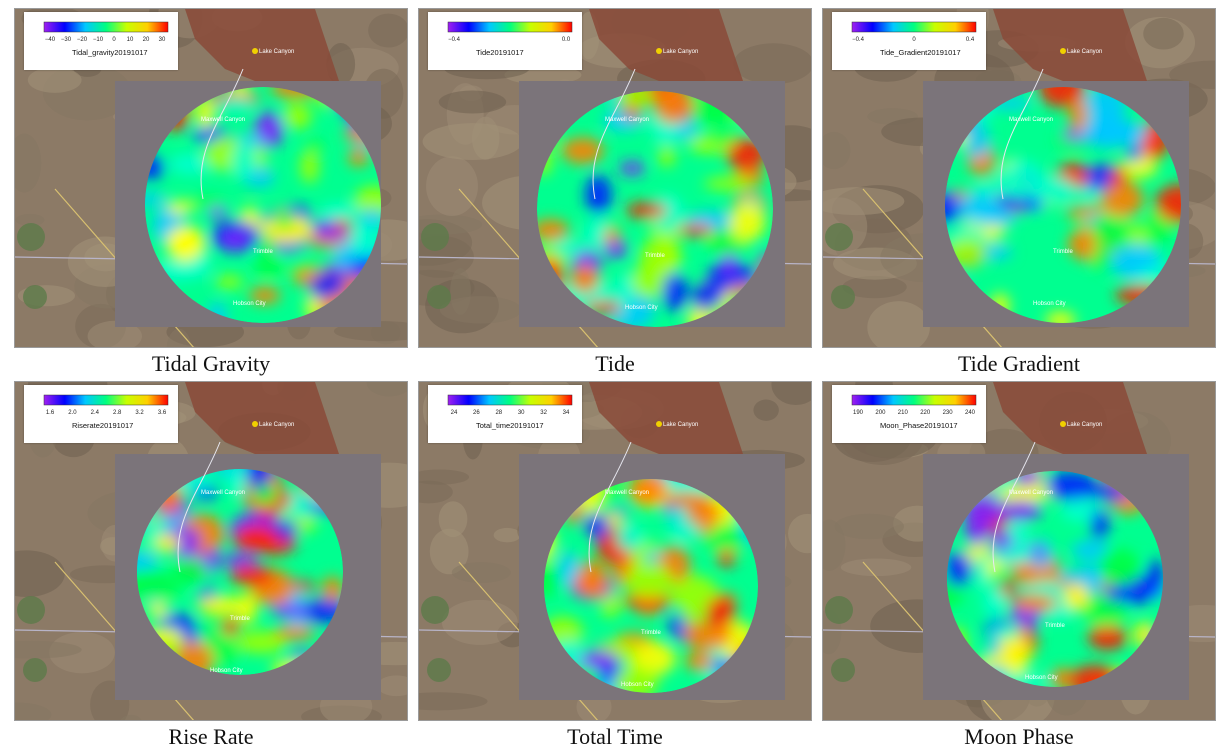 The image size is (1230, 755). What do you see at coordinates (82, 40) in the screenshot?
I see `colorbar-tick-label: −20` at bounding box center [82, 40].